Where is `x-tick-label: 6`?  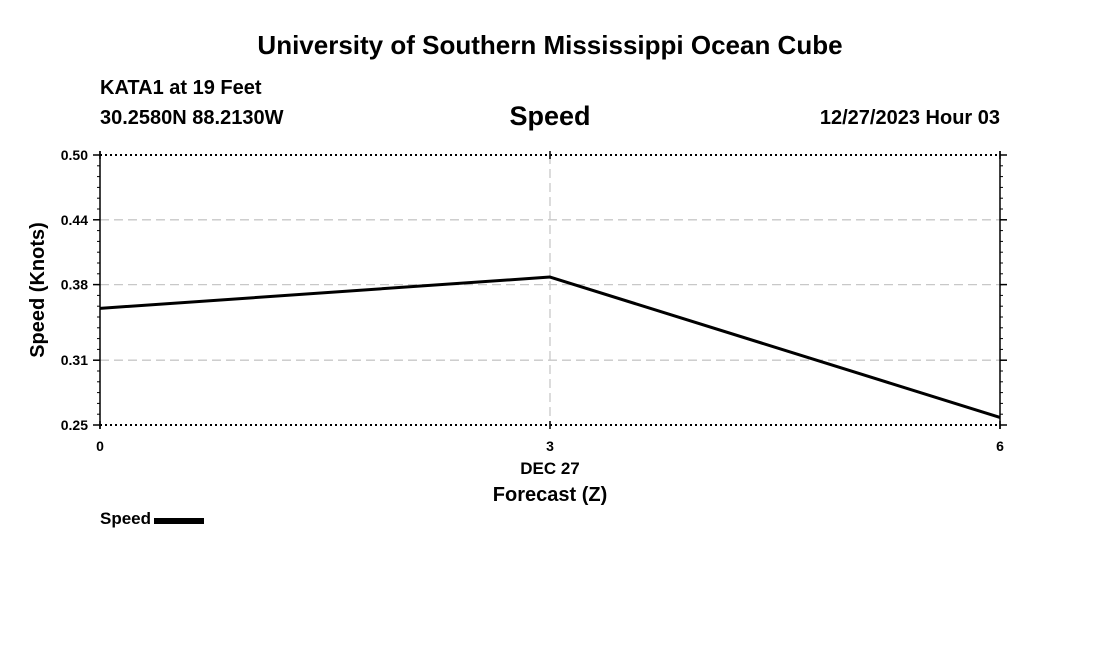 x-tick-label: 6 is located at coordinates (1000, 446).